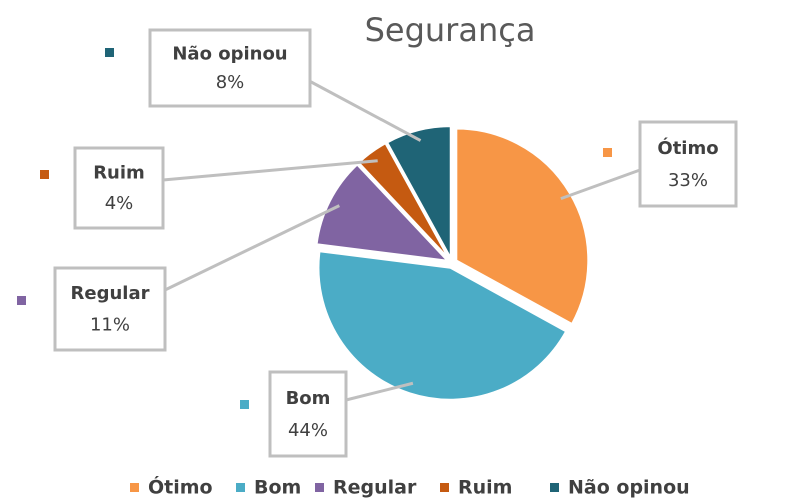 The height and width of the screenshot is (504, 793). Describe the element at coordinates (277, 488) in the screenshot. I see `legend-label: Bom` at that location.